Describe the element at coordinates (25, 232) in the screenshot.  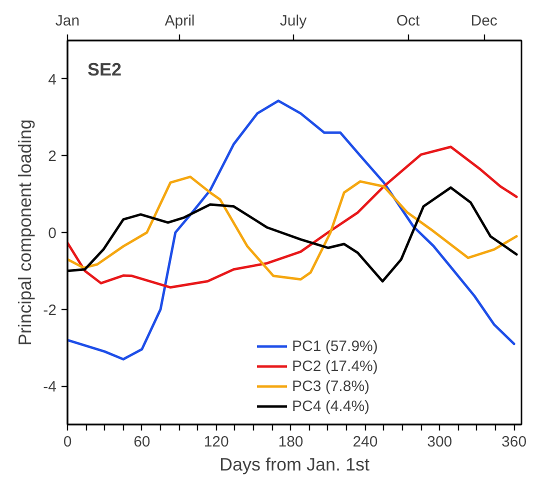
I see `y-axis-title: Principal component loading` at that location.